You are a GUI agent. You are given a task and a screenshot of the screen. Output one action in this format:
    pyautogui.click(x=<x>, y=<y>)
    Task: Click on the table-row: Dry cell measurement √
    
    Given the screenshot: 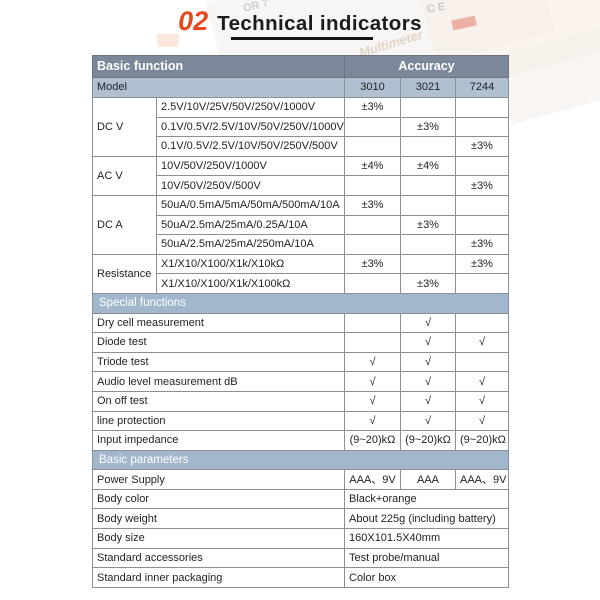 What is the action you would take?
    pyautogui.click(x=300, y=323)
    